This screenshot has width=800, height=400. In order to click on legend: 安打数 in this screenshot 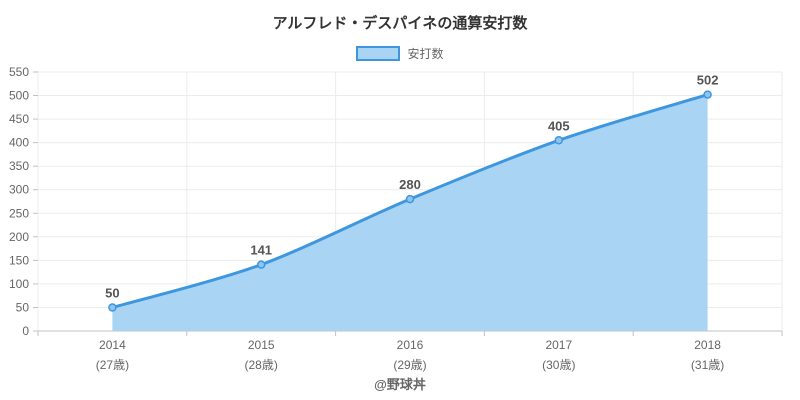, I will do `click(400, 53)`.